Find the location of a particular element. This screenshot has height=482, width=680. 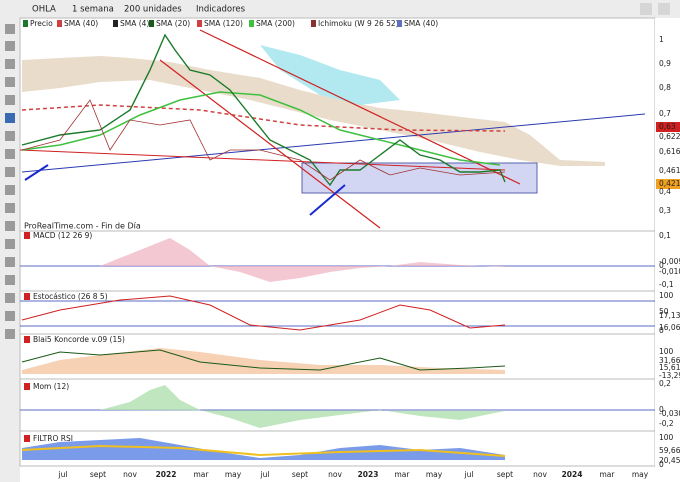

legend-entry: SMA (120) is located at coordinates (223, 23).